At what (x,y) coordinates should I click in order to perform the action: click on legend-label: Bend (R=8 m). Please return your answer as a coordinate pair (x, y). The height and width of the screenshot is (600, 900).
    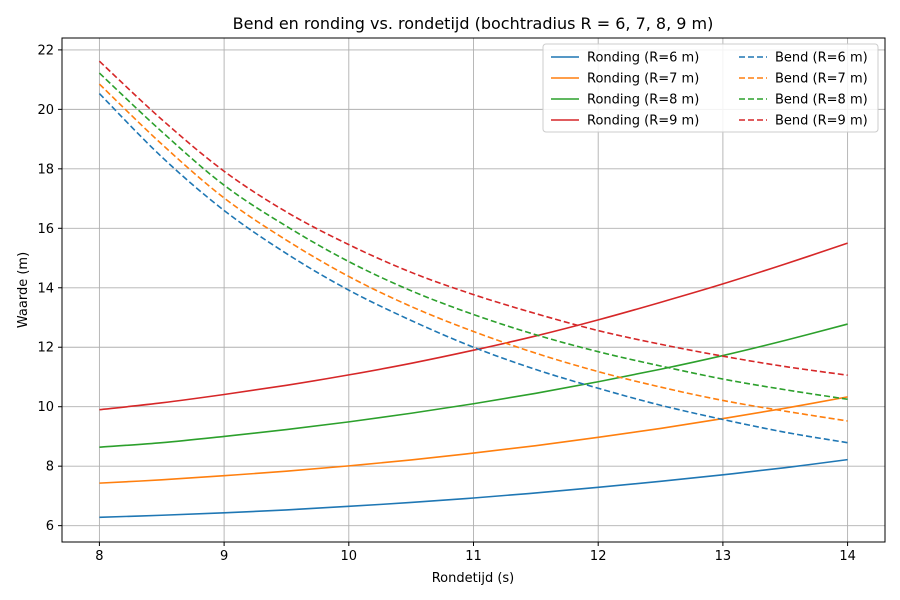
    Looking at the image, I should click on (821, 100).